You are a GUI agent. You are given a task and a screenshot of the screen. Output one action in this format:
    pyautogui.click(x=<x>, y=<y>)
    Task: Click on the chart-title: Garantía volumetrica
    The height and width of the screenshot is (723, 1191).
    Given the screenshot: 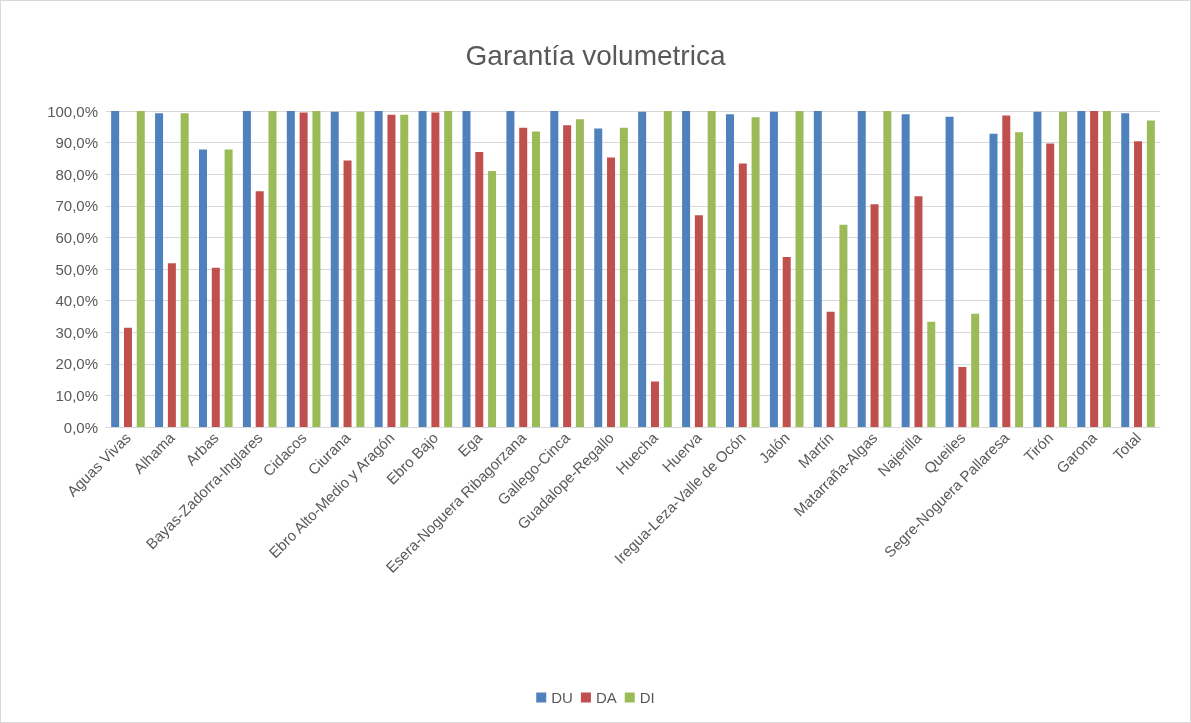 What is the action you would take?
    pyautogui.click(x=595, y=55)
    